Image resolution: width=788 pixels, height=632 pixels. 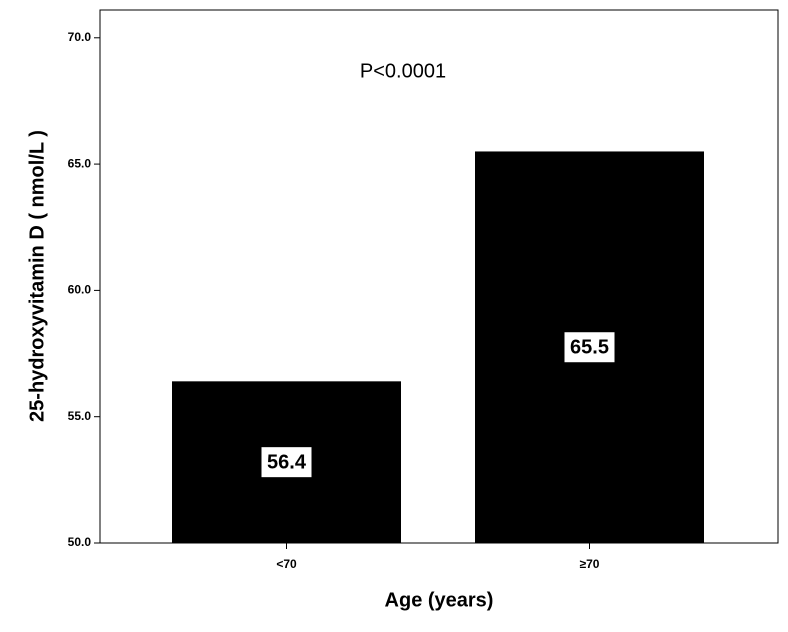 I want to click on x-axis-title: Age (years), so click(x=439, y=600).